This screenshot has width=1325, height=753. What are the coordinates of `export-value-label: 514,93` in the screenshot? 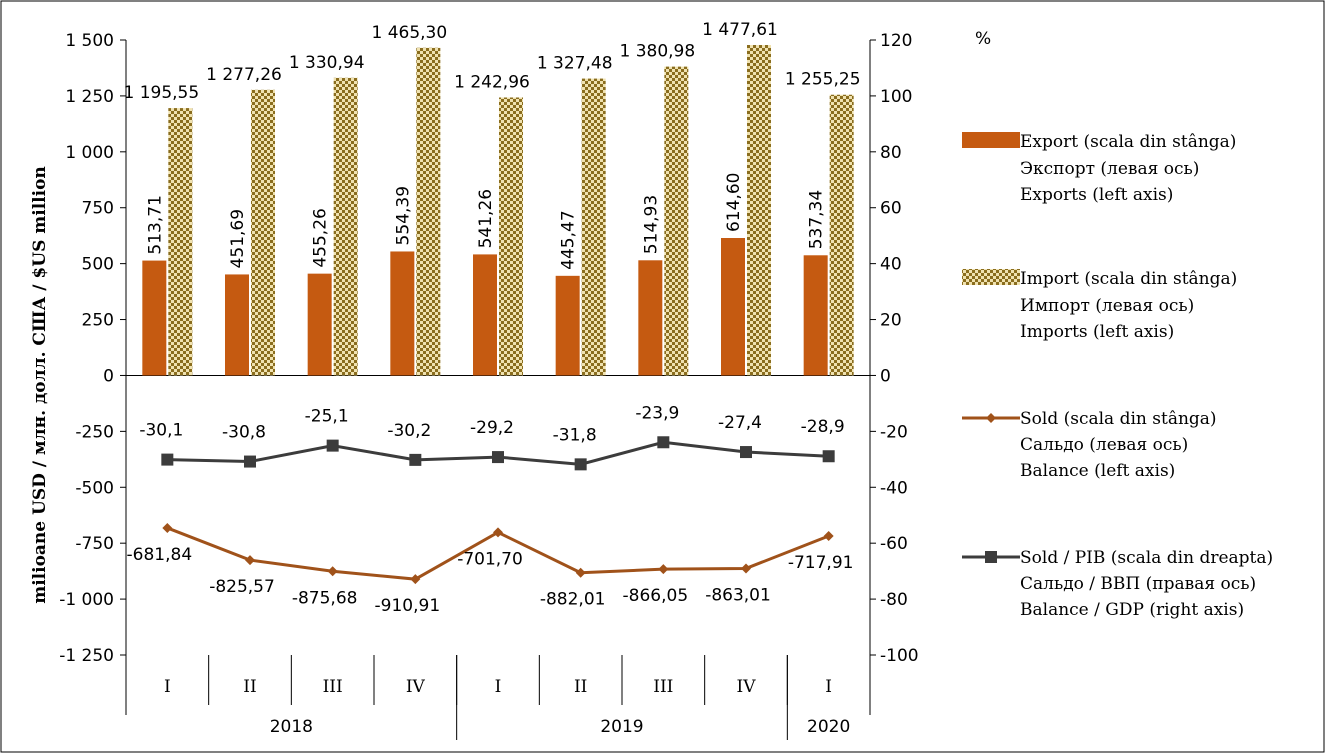 It's located at (651, 224).